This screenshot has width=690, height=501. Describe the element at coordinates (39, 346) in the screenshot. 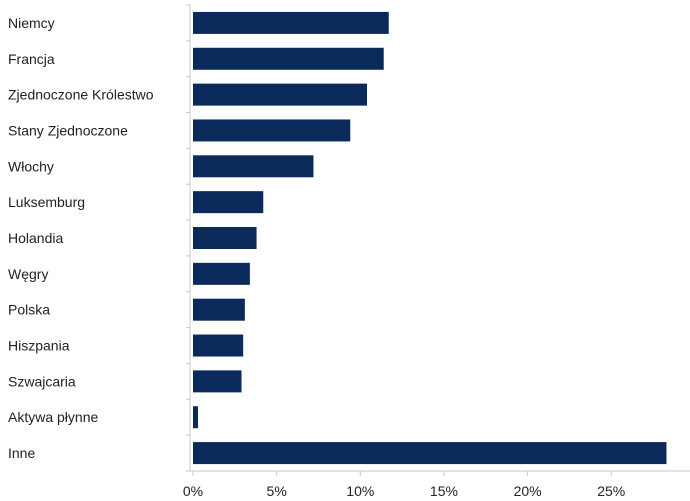

I see `category-label: Hiszpania` at that location.